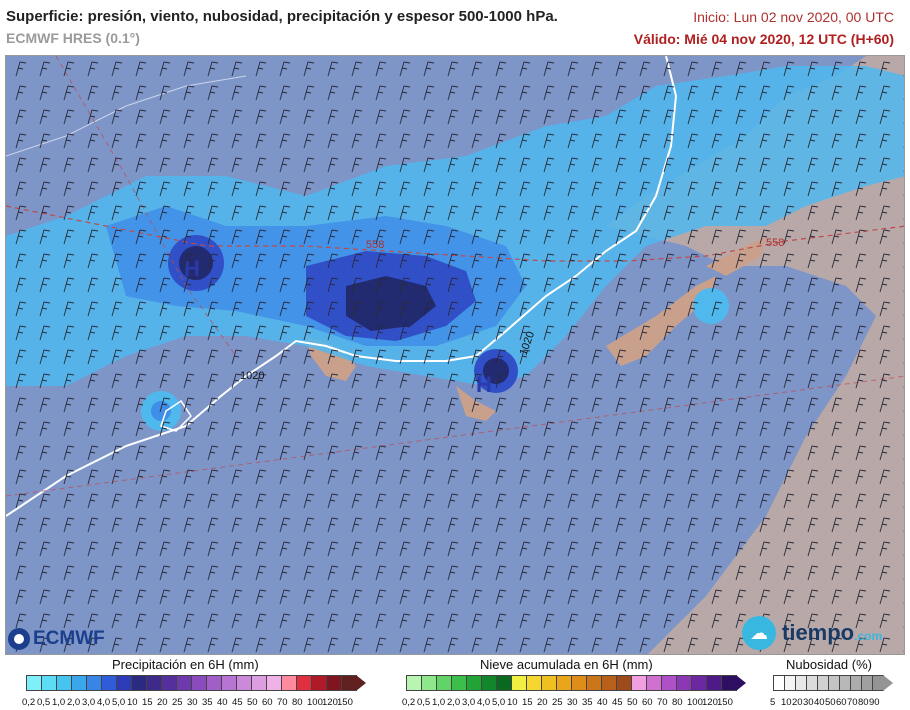 This screenshot has height=710, width=910. Describe the element at coordinates (424, 702) in the screenshot. I see `snow-legend-label: 0,5` at that location.